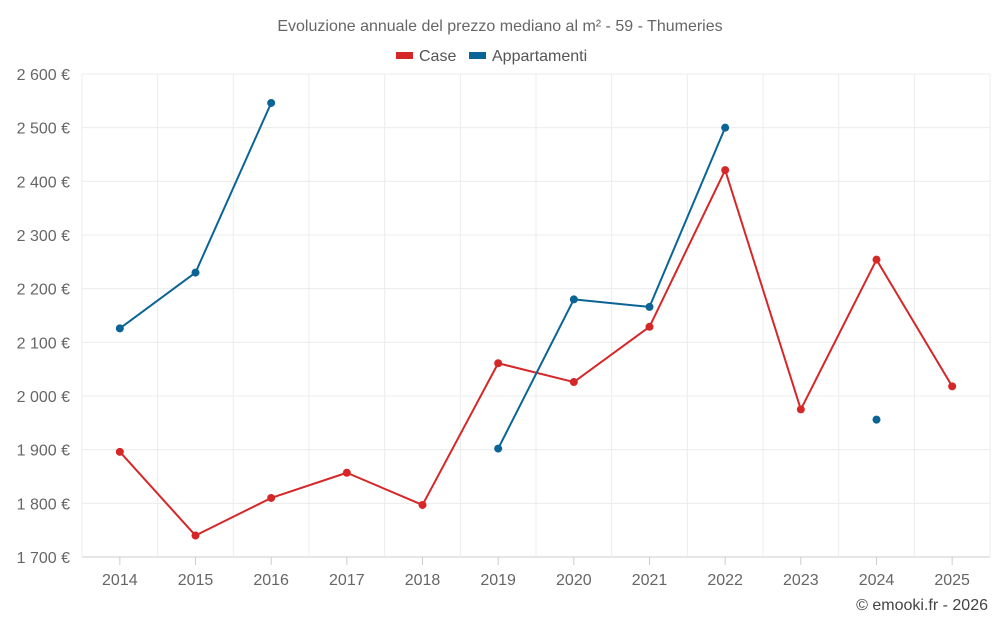 The height and width of the screenshot is (625, 1000). What do you see at coordinates (43, 236) in the screenshot?
I see `y-tick-label: 2 300 €` at bounding box center [43, 236].